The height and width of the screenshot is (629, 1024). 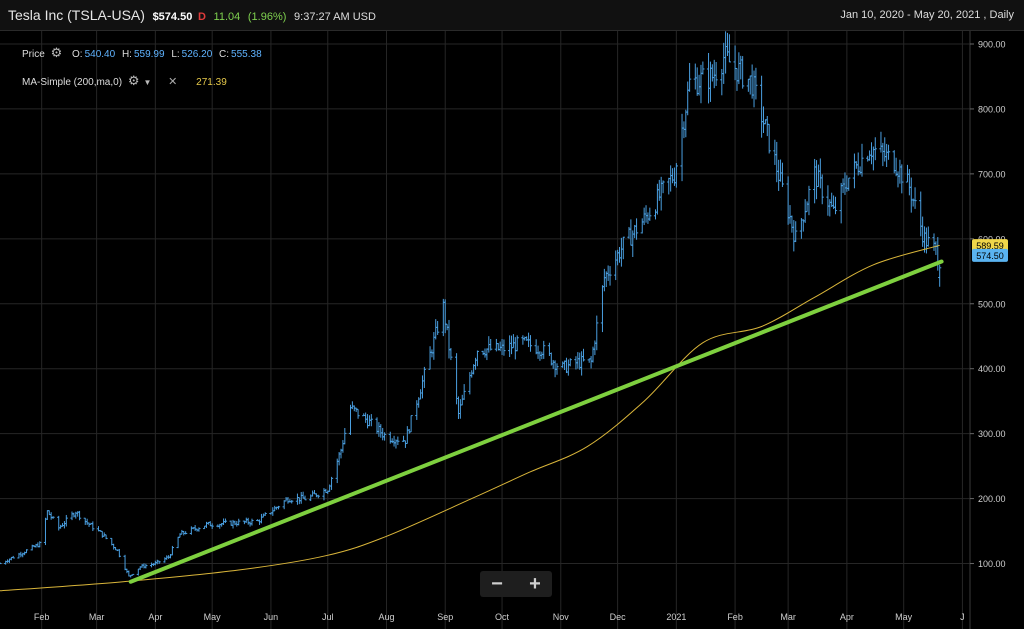 I want to click on x-tick-label: Mar, so click(x=97, y=617).